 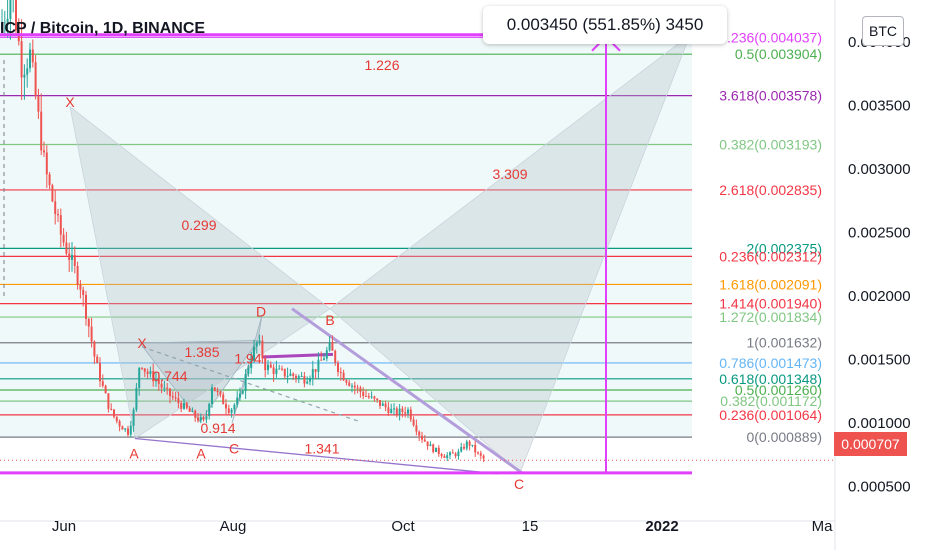 I want to click on fib-label: 1.272(0.001834), so click(x=770, y=317).